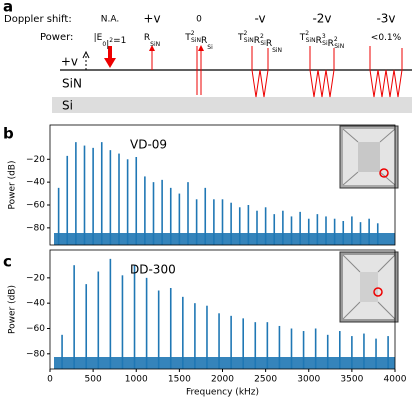 The width and height of the screenshot is (415, 401). What do you see at coordinates (385, 19) in the screenshot?
I see `shift-label: -3v` at bounding box center [385, 19].